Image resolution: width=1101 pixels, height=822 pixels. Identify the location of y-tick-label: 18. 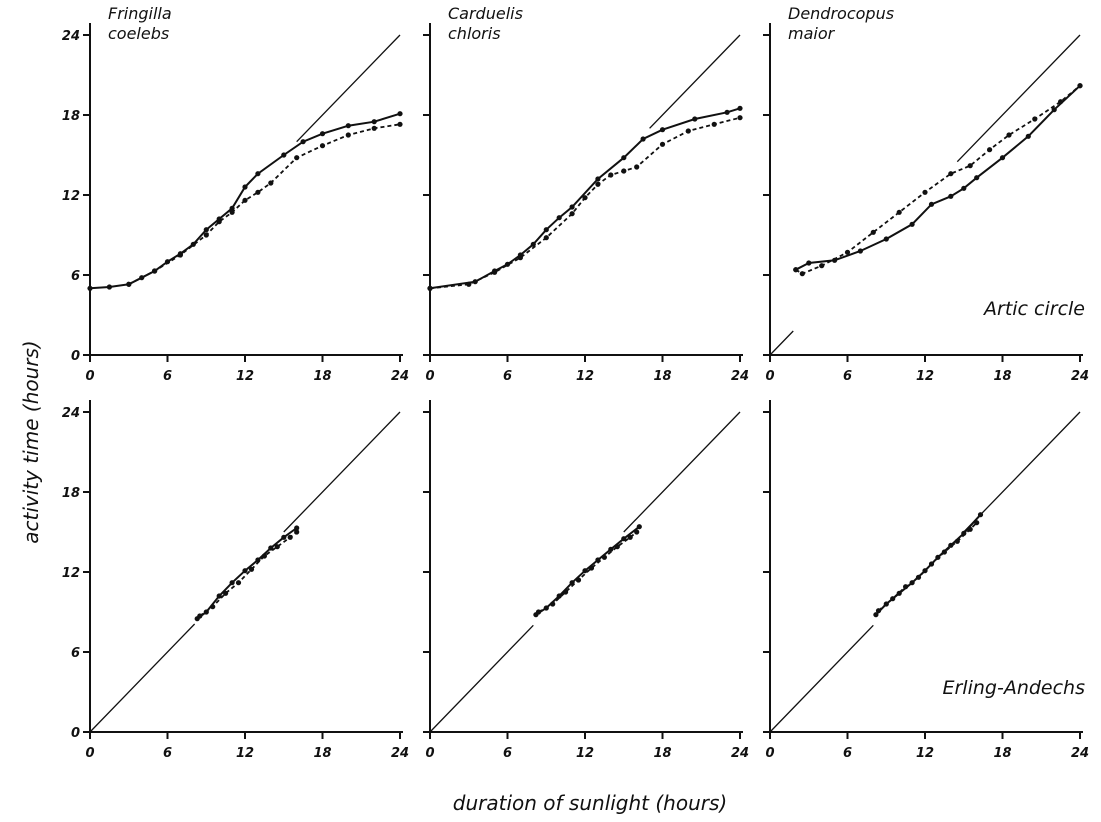
(71, 493).